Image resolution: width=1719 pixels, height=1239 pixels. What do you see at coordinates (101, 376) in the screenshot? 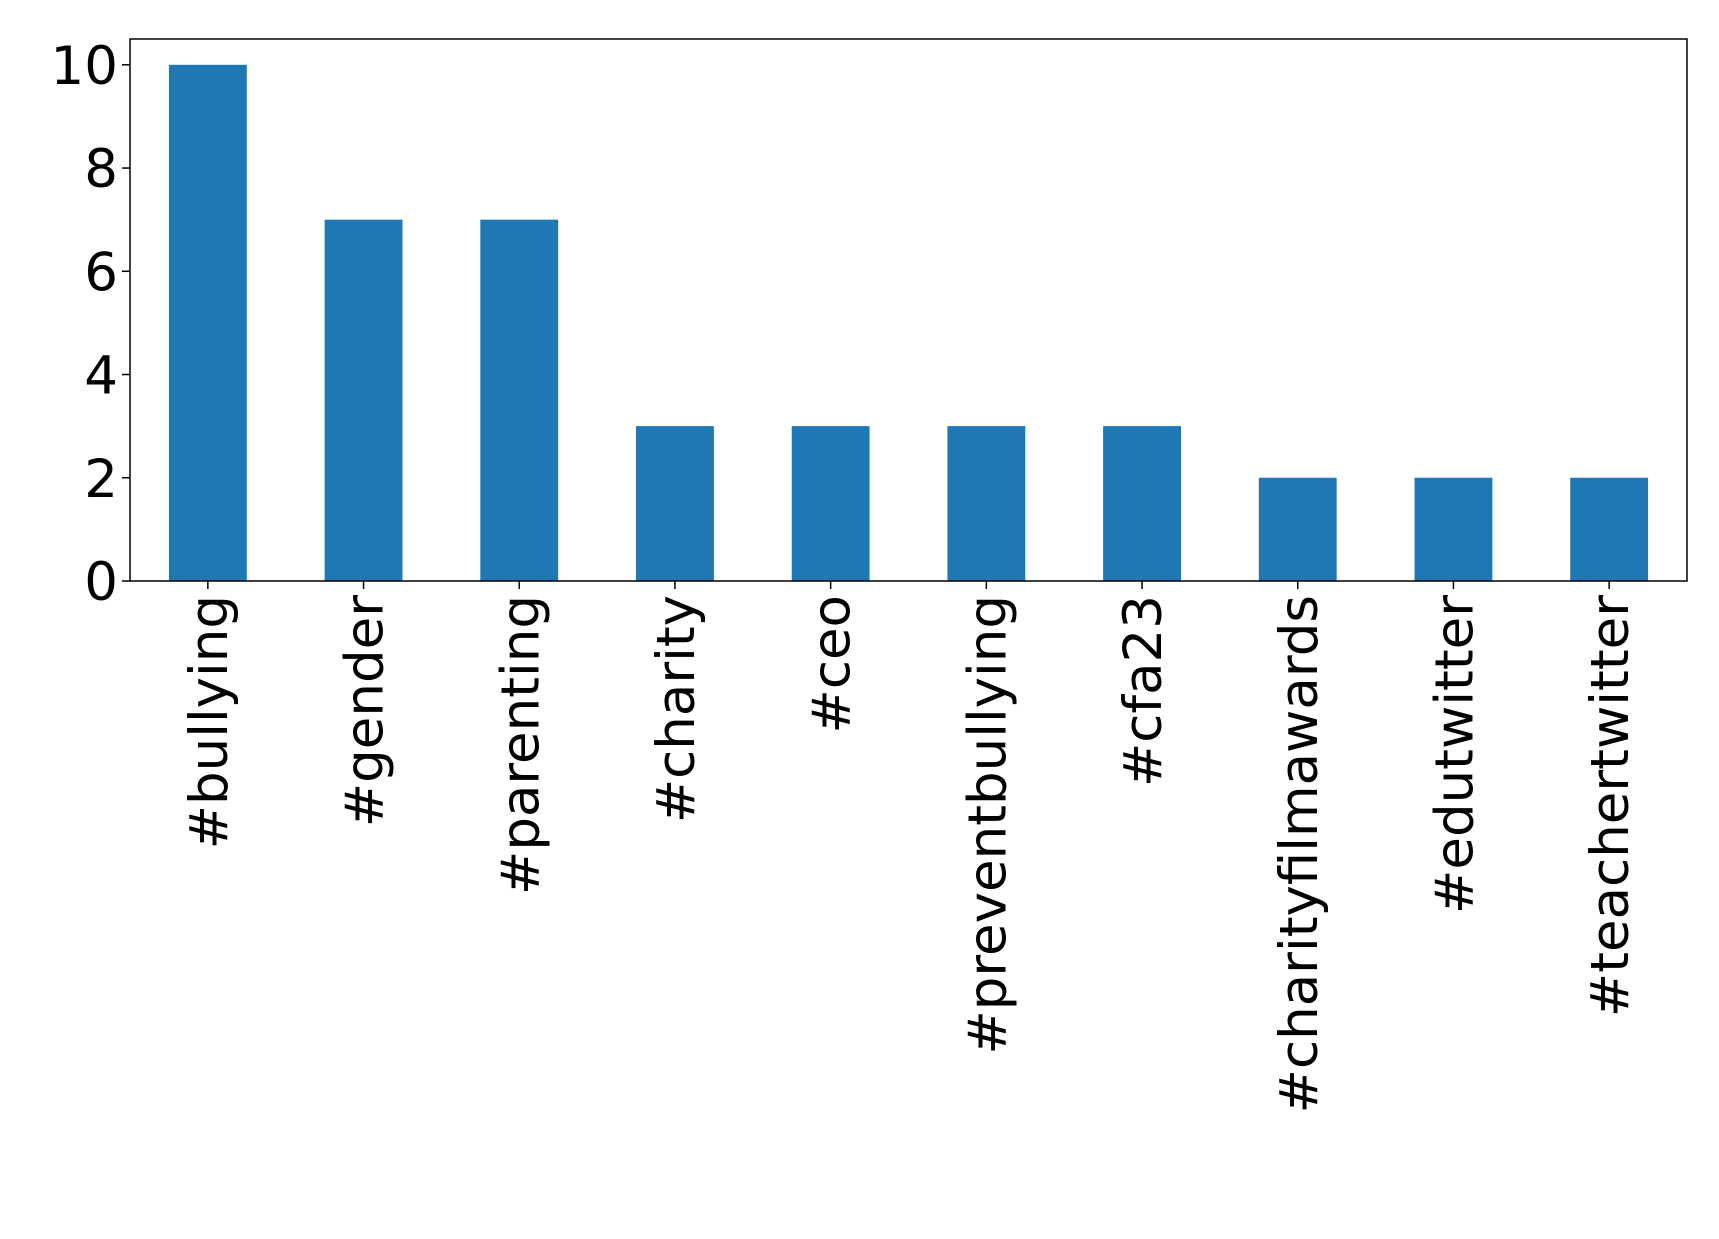
I see `y-tick-label: 4` at bounding box center [101, 376].